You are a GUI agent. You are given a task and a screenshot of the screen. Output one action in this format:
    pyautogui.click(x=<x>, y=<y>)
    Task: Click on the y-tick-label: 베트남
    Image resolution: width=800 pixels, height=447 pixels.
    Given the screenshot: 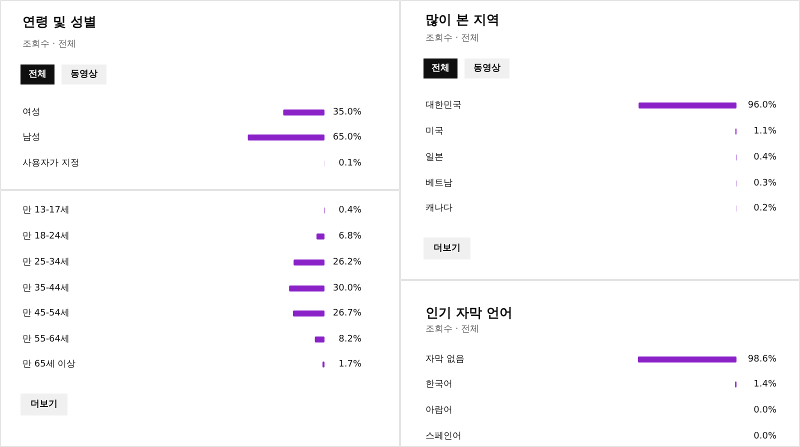 What is the action you would take?
    pyautogui.click(x=439, y=183)
    